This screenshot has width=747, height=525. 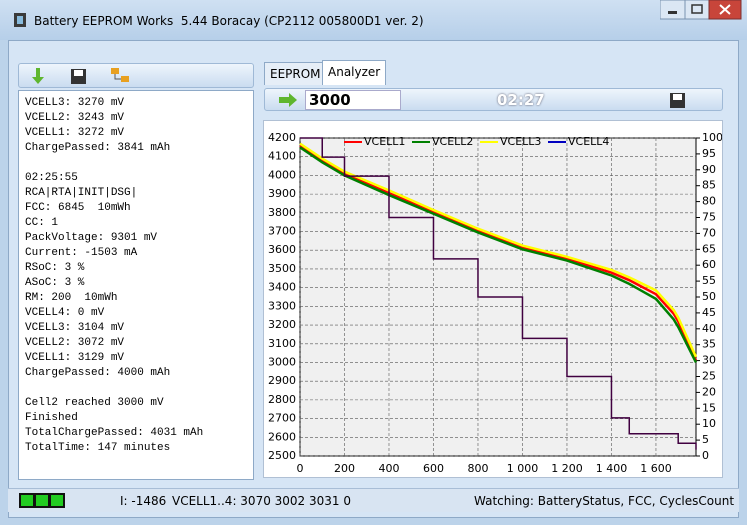 What do you see at coordinates (51, 178) in the screenshot?
I see `log-line: 02:25:55` at bounding box center [51, 178].